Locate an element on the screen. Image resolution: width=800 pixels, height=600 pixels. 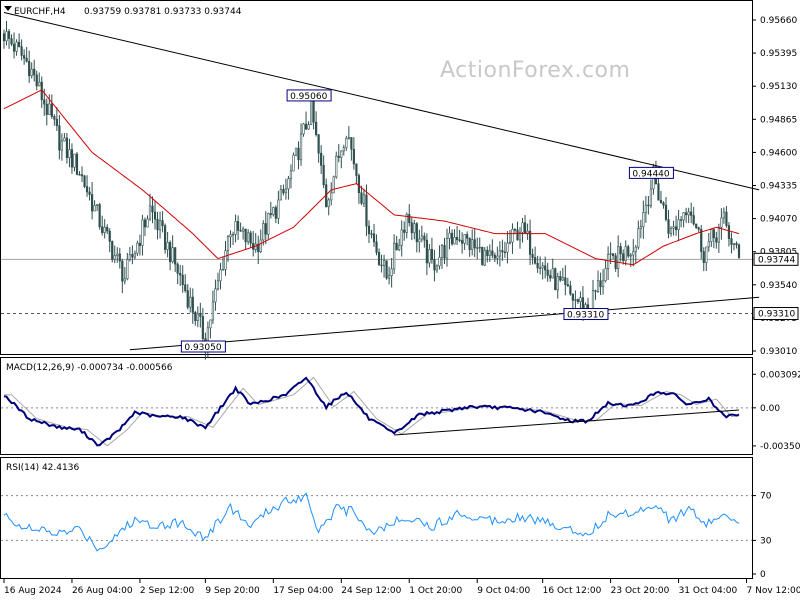
chart-symbol: EURCHF,H4 is located at coordinates (40, 12).